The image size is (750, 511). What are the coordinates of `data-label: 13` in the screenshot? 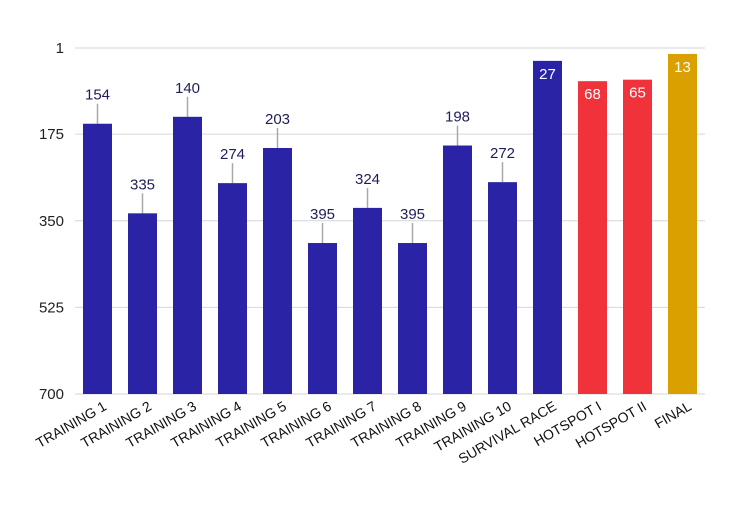 It's located at (682, 67).